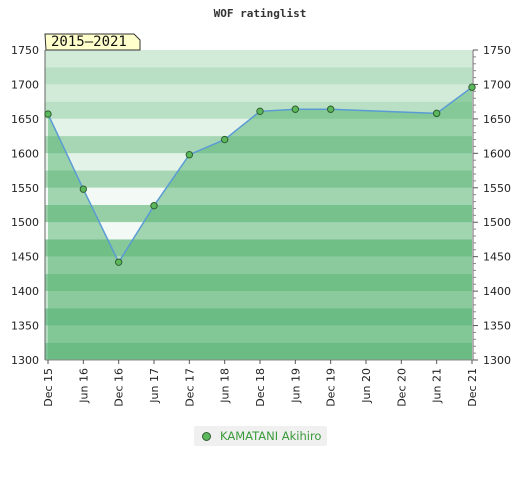  What do you see at coordinates (225, 386) in the screenshot?
I see `x-tick-label: Jun 18` at bounding box center [225, 386].